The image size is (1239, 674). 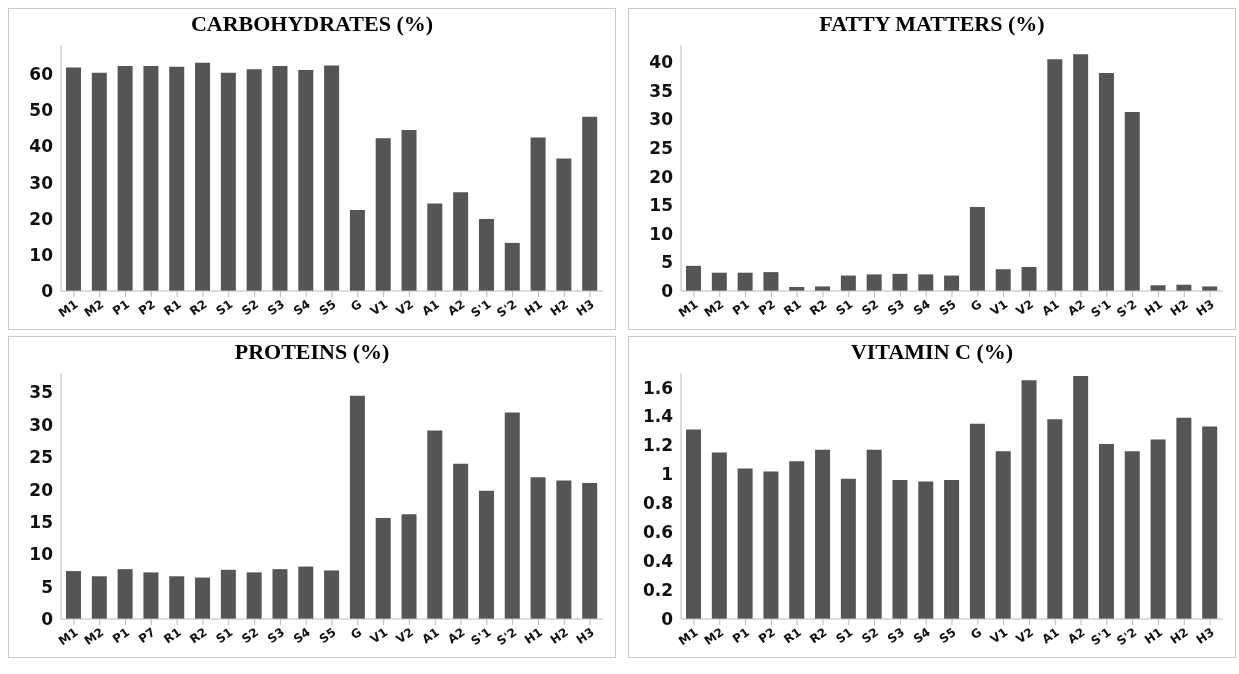 I want to click on y-tick-label: 15, so click(x=41, y=521).